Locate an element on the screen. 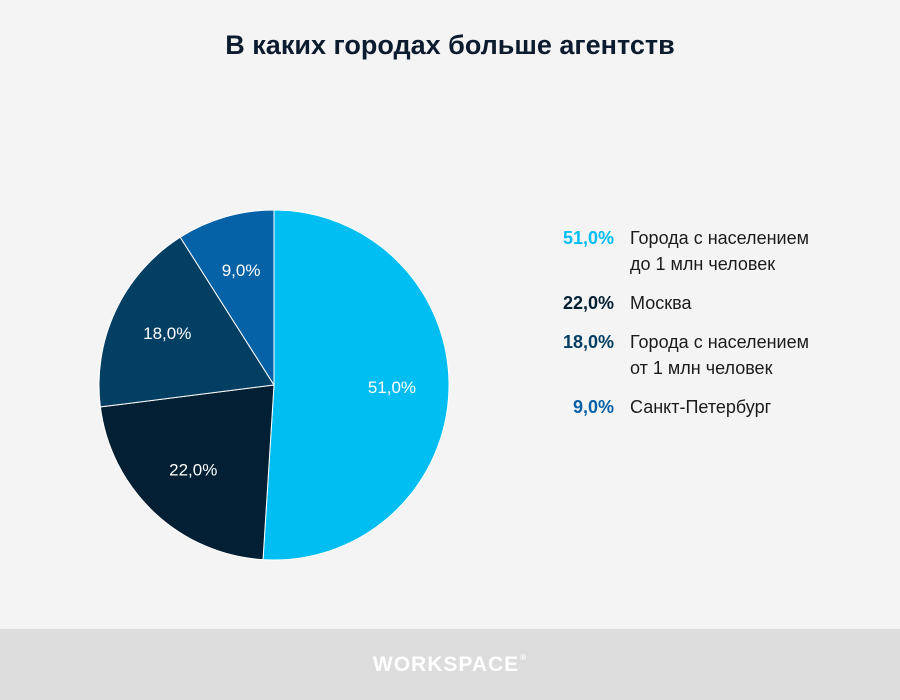 This screenshot has height=700, width=900. legend-item: 22,0% Москва is located at coordinates (705, 303).